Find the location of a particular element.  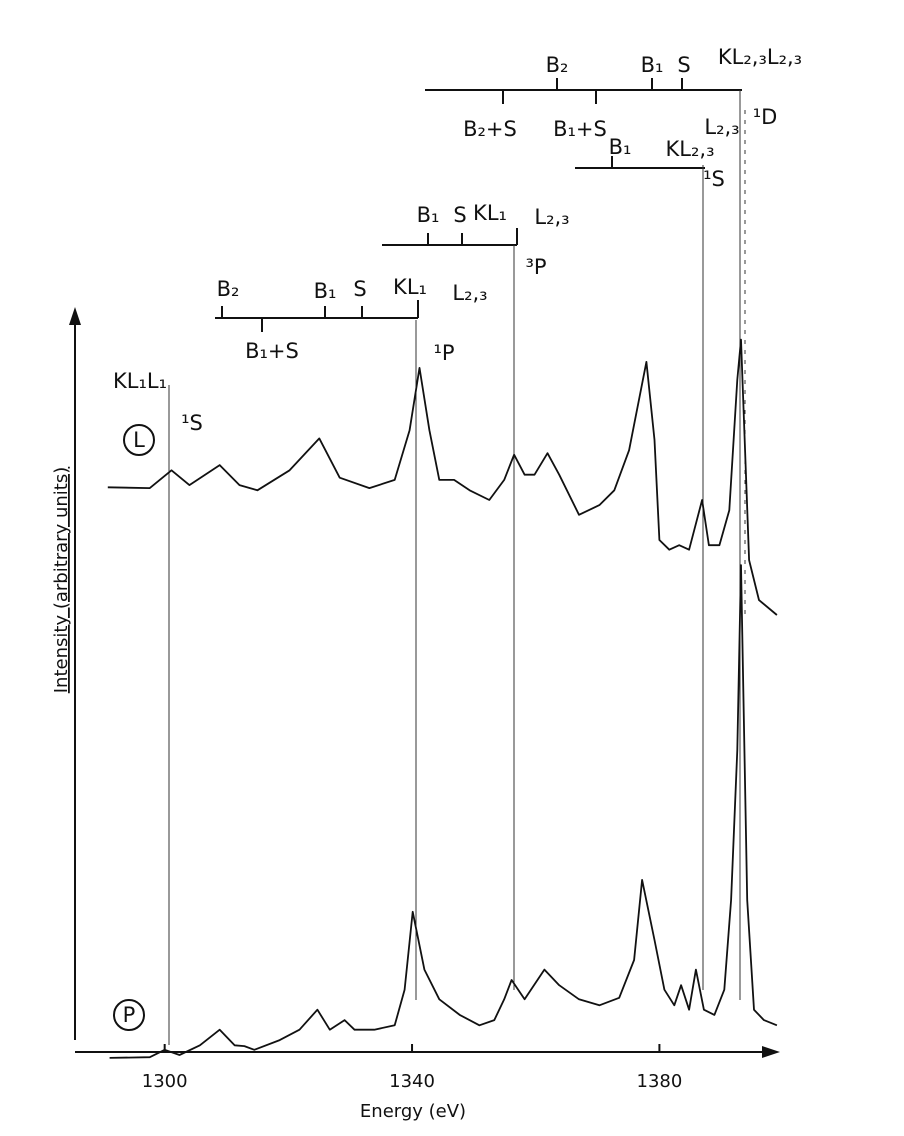

annotation: ¹P is located at coordinates (443, 353).